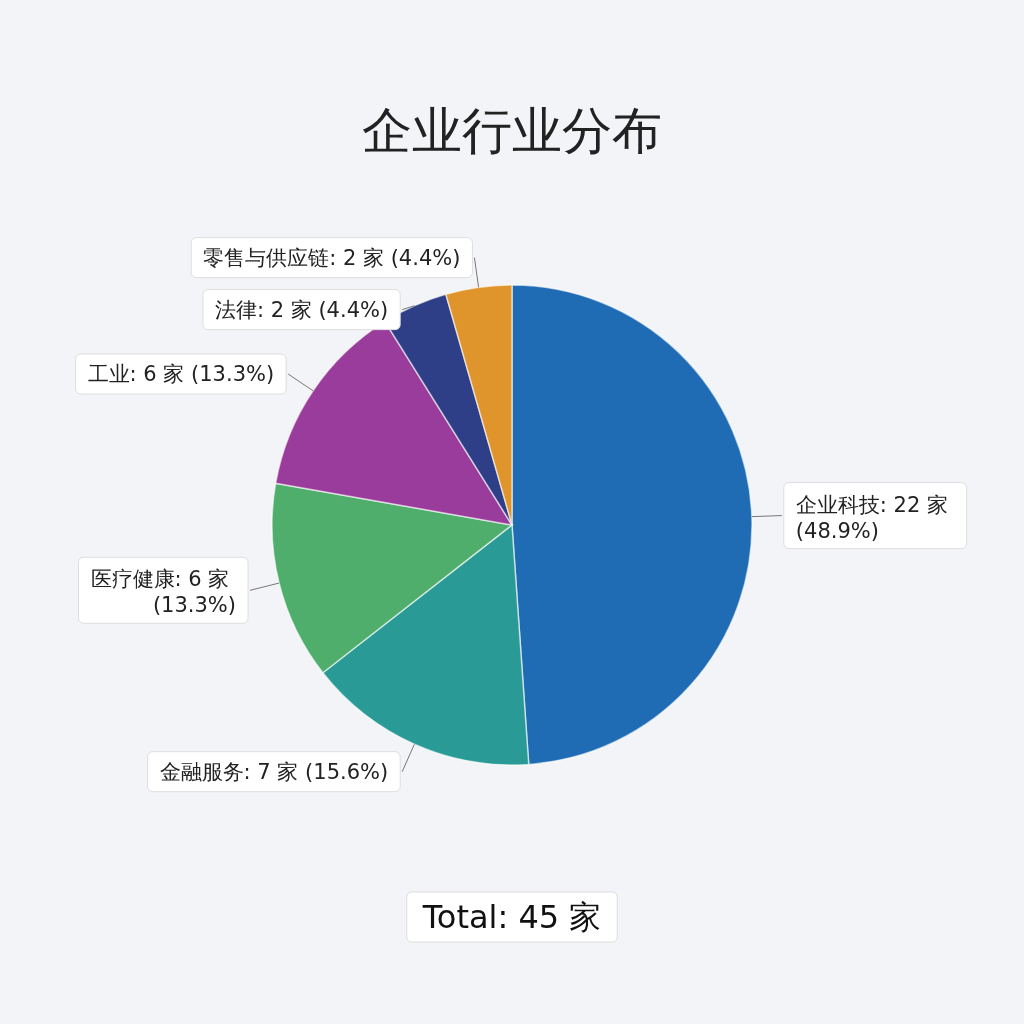 The width and height of the screenshot is (1024, 1024). What do you see at coordinates (274, 771) in the screenshot?
I see `slice-label: 金融服务: 7 家 (15.6%)` at bounding box center [274, 771].